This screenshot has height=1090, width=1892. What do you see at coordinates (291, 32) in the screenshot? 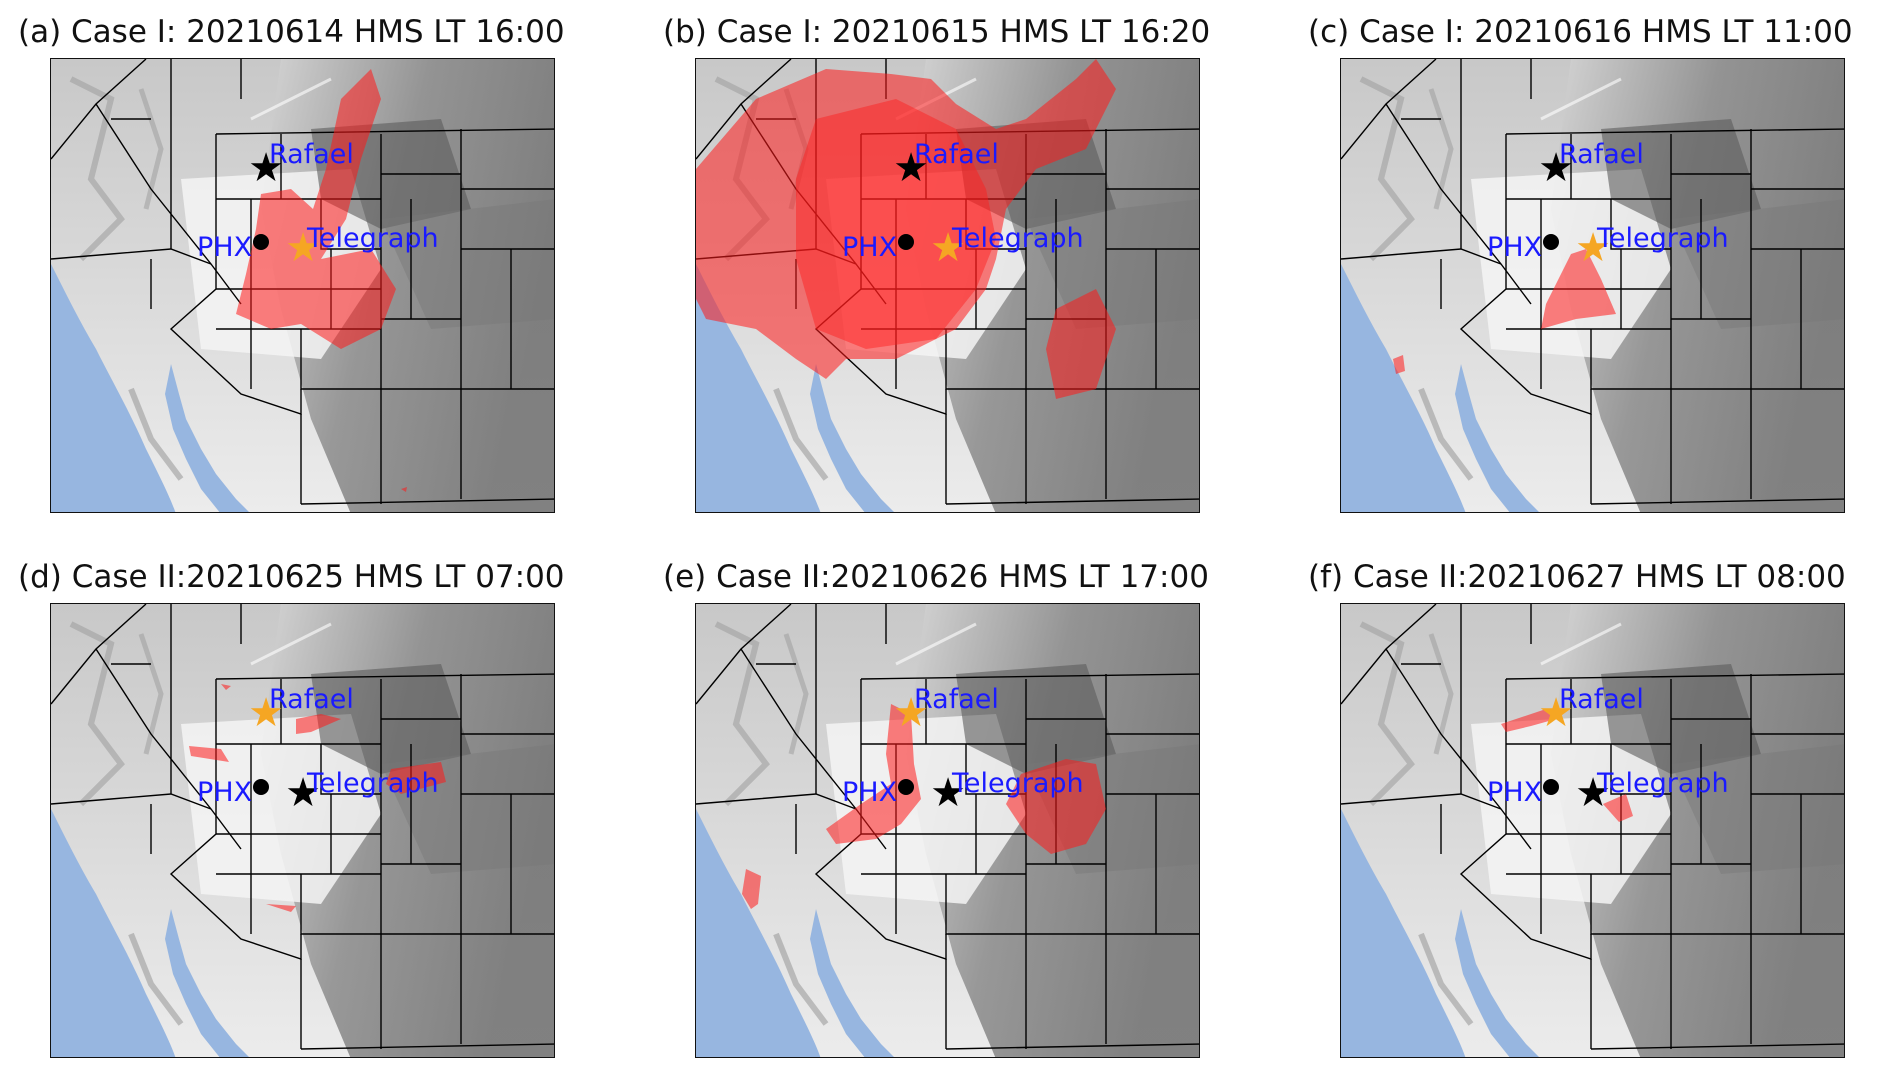
I see `panel-title: (a) Case I: 20210614 HMS LT 16:00` at bounding box center [291, 32].